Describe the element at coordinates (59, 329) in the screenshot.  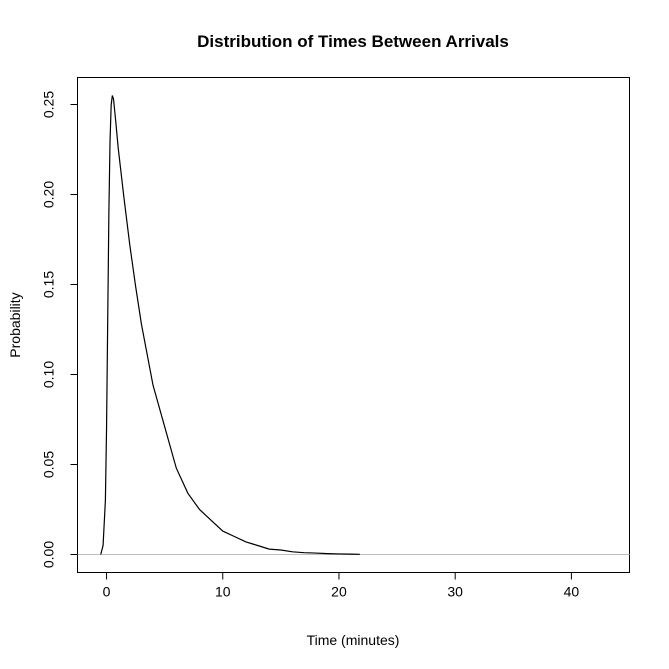
I see `y-axis: 0.00 0.05 0.10 0.15 0.20 0.25` at that location.